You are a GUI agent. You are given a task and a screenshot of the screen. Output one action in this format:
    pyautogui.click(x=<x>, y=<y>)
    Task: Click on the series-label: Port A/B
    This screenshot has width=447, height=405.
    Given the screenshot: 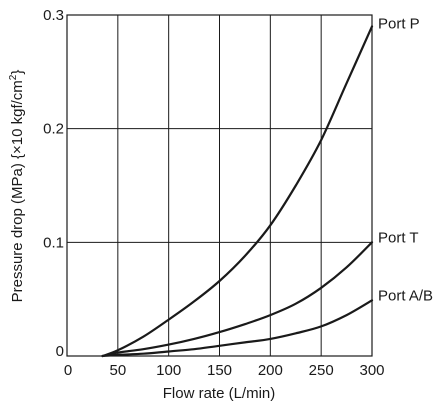 What is the action you would take?
    pyautogui.click(x=405, y=295)
    